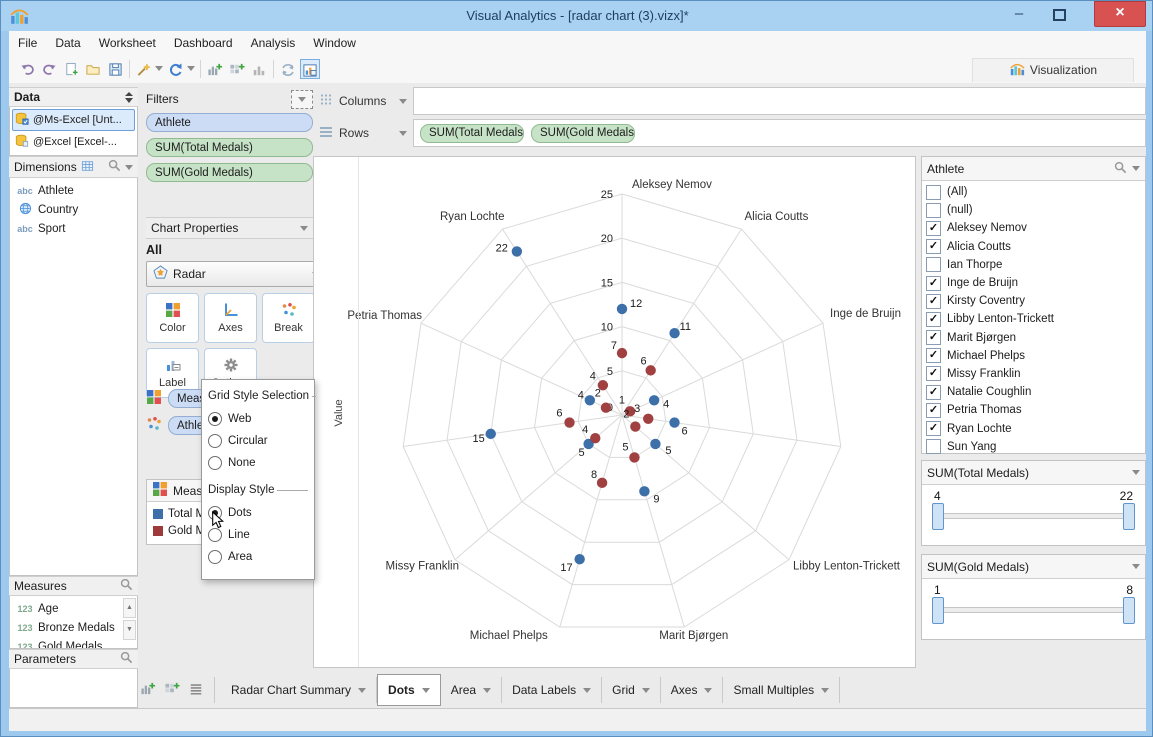 Image resolution: width=1153 pixels, height=737 pixels. What do you see at coordinates (68, 43) in the screenshot?
I see `menu-data: Data` at bounding box center [68, 43].